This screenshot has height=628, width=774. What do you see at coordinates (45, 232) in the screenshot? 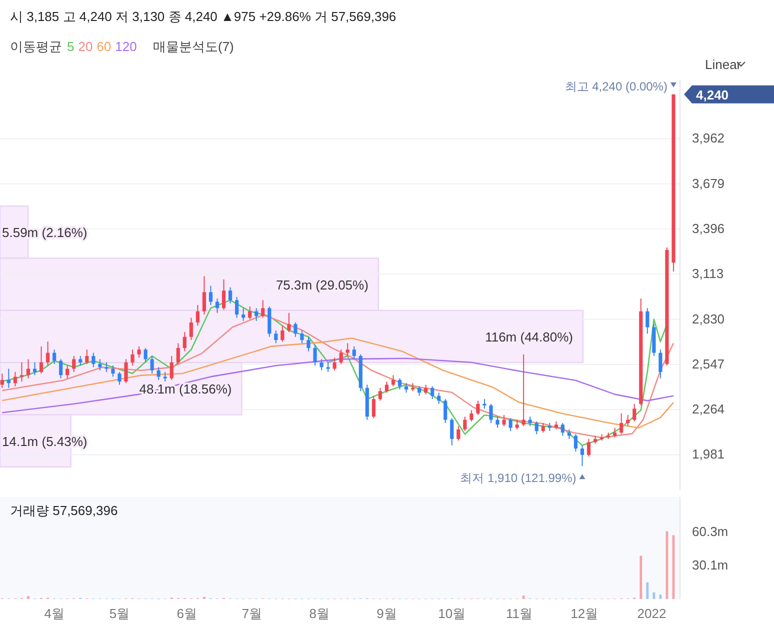
I see `data-label: 5.59m (2.16%)` at bounding box center [45, 232].